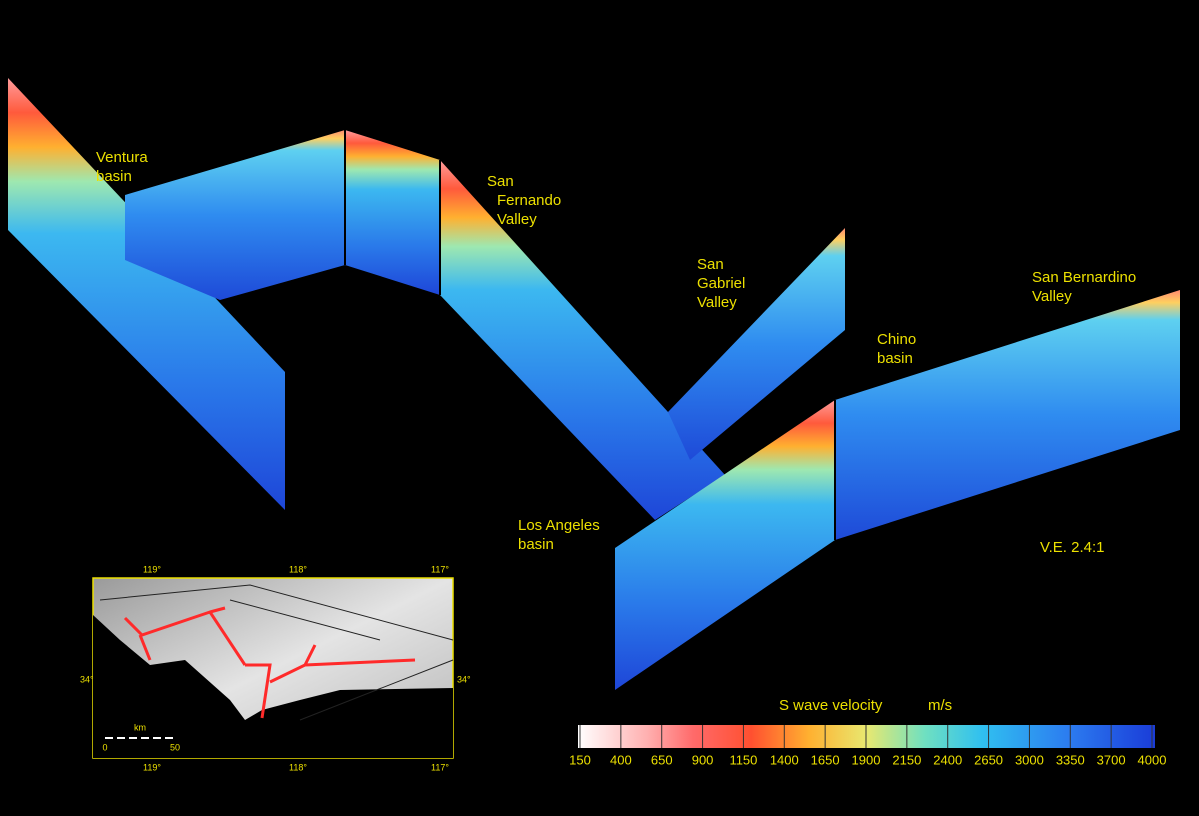 The height and width of the screenshot is (816, 1199). I want to click on scale-label: km, so click(140, 727).